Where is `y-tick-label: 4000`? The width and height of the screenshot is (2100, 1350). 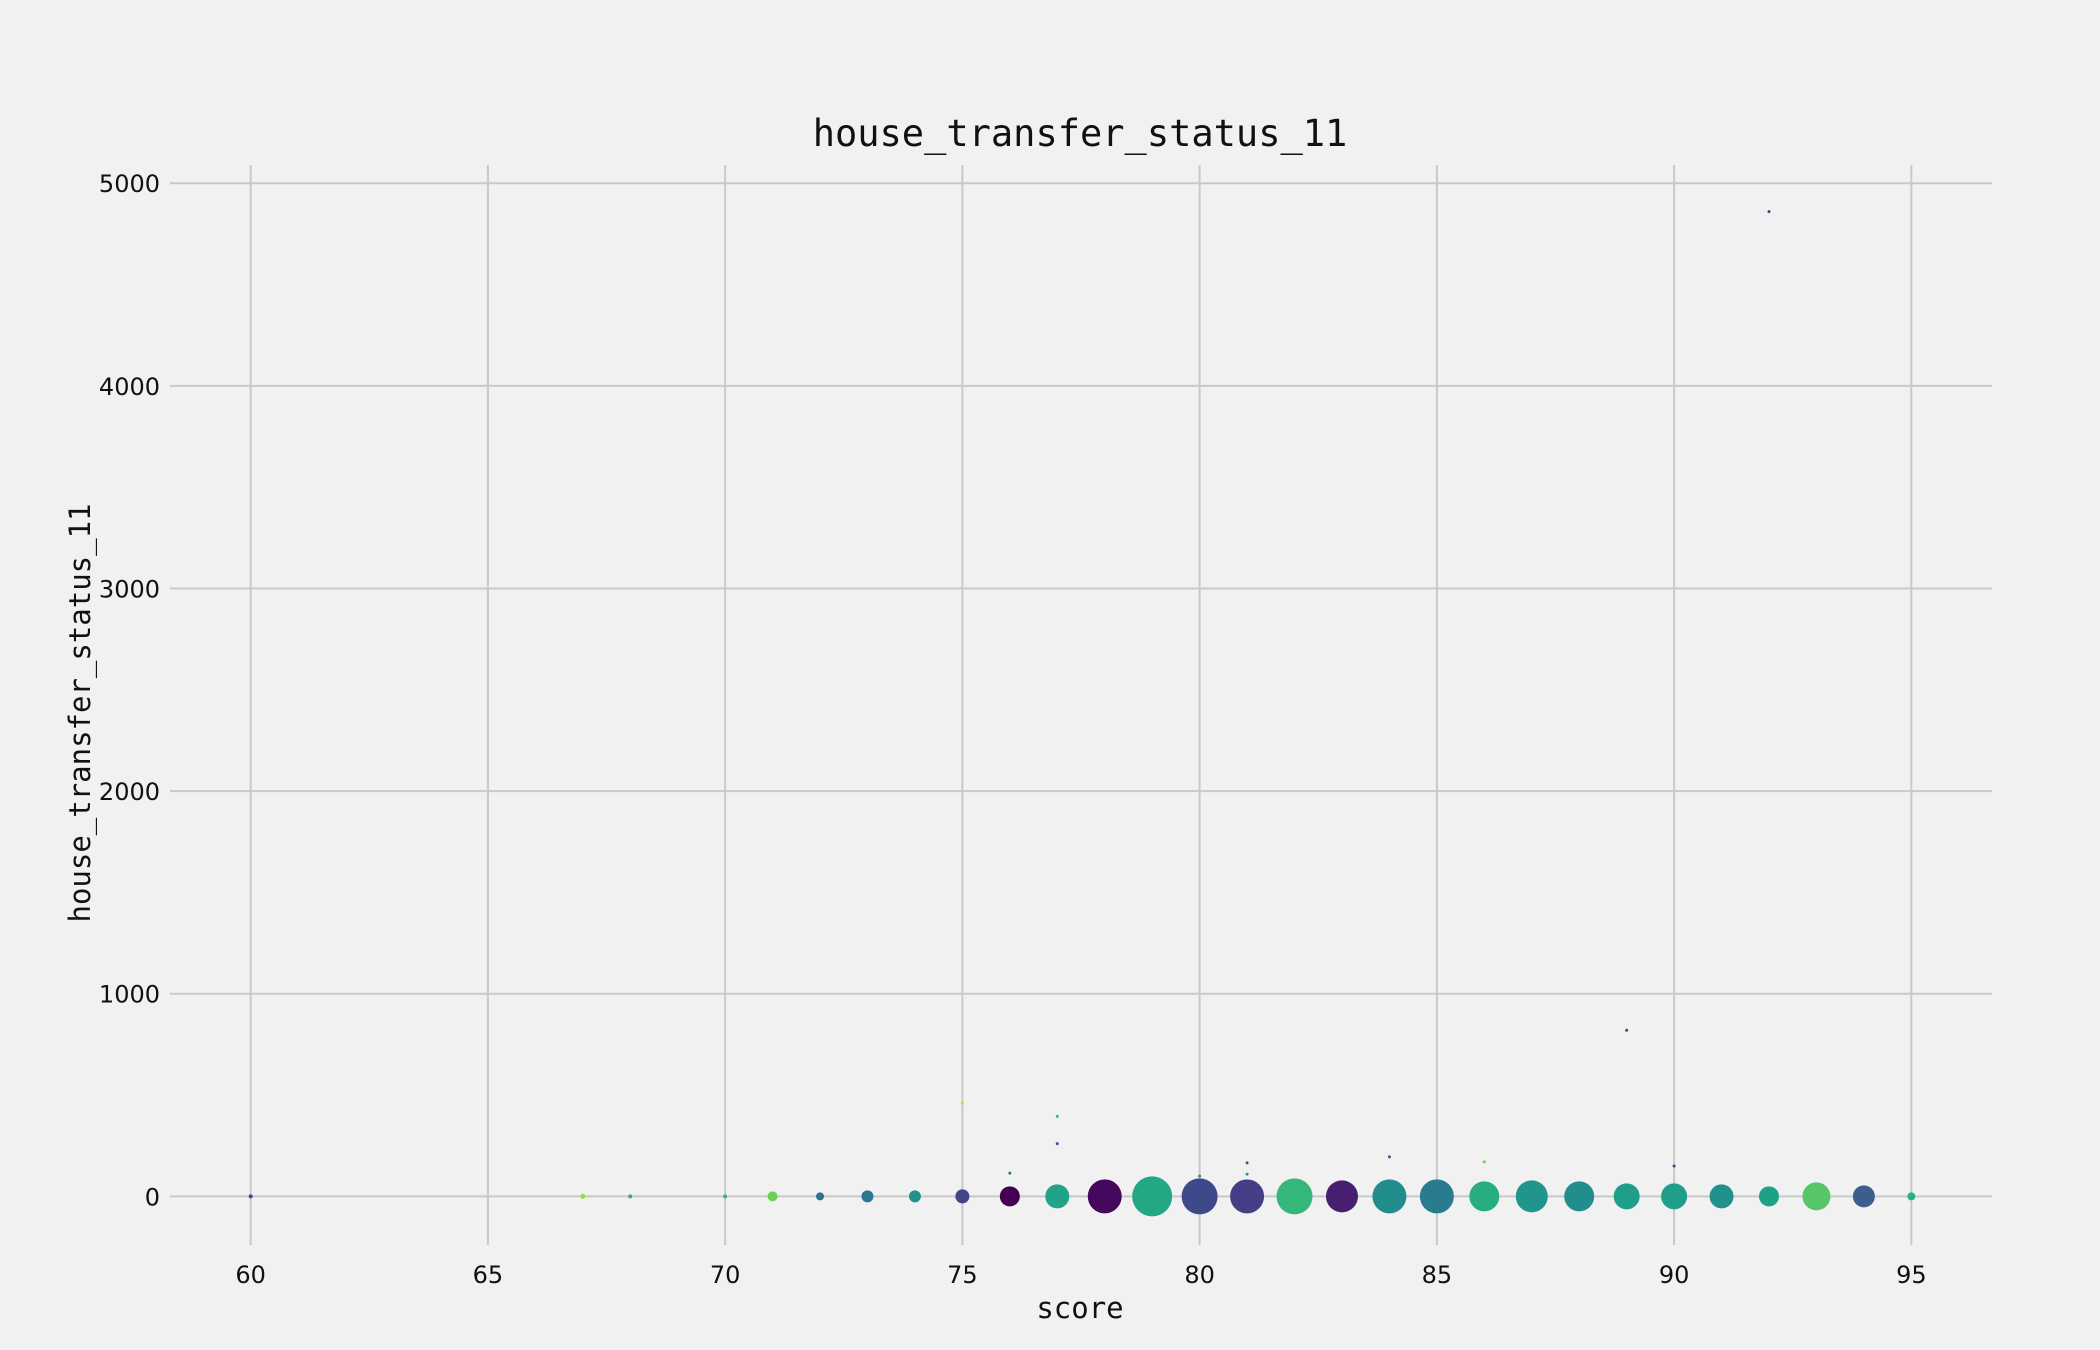 y-tick-label: 4000 is located at coordinates (129, 387).